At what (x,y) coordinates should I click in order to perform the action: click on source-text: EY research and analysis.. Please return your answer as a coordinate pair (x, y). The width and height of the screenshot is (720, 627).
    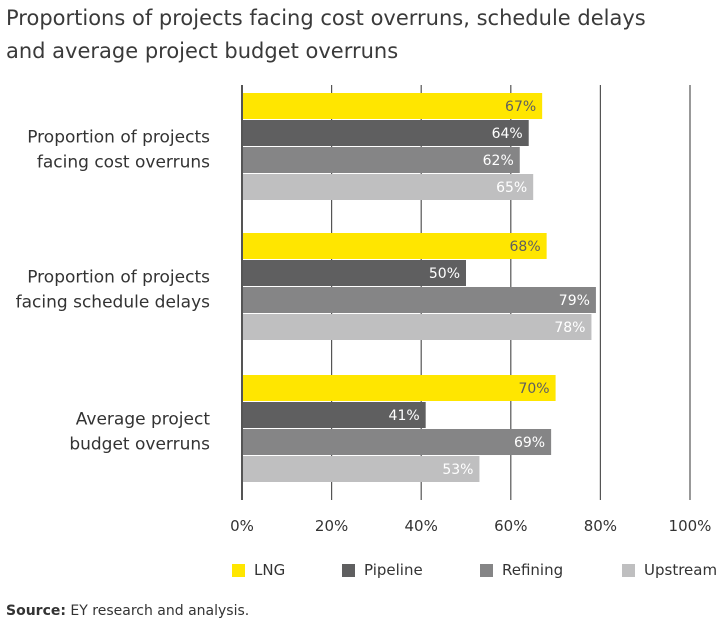
    Looking at the image, I should click on (160, 611).